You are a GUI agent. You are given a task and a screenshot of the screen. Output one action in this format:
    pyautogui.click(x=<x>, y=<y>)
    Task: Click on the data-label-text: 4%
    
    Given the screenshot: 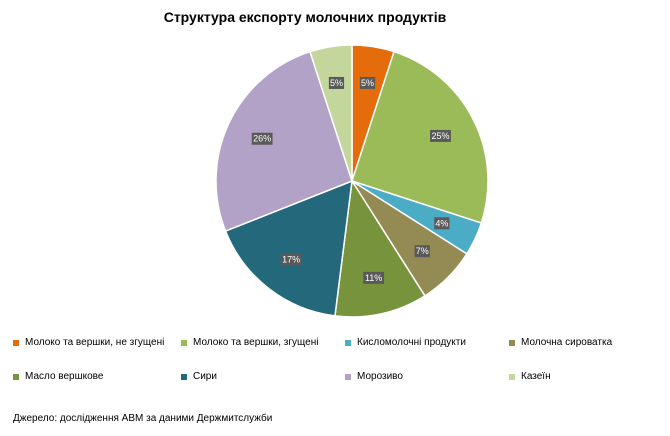 What is the action you would take?
    pyautogui.click(x=441, y=223)
    